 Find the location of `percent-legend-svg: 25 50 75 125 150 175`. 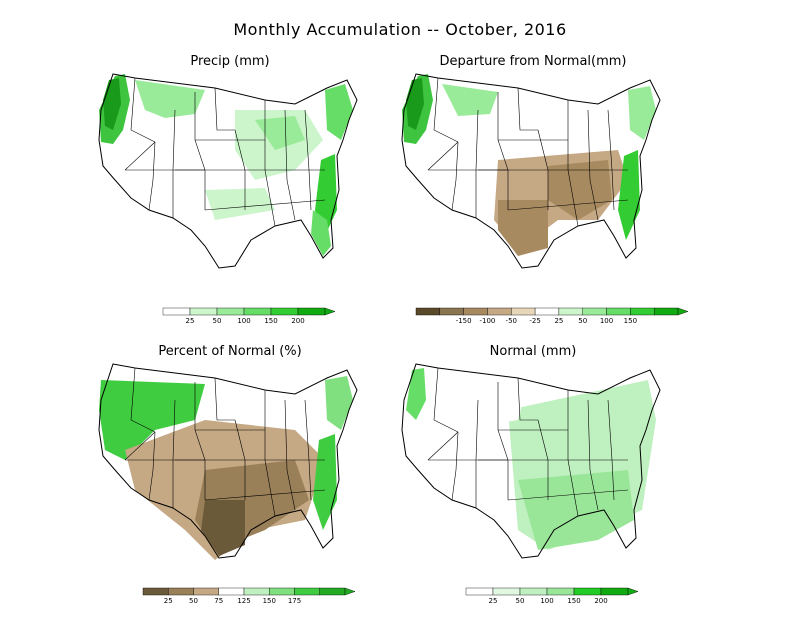

percent-legend-svg: 25 50 75 125 150 175 is located at coordinates (249, 596).